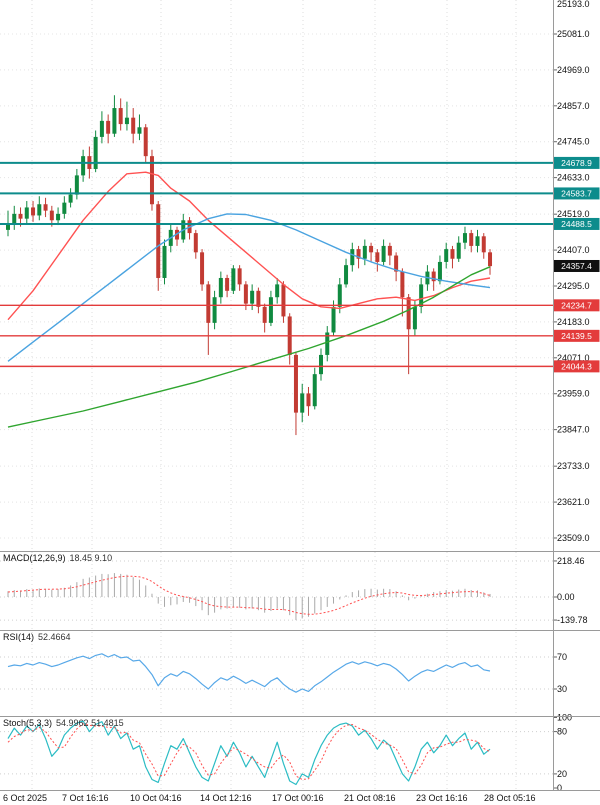  Describe the element at coordinates (572, 620) in the screenshot. I see `macd-axis-label: -139.78` at that location.